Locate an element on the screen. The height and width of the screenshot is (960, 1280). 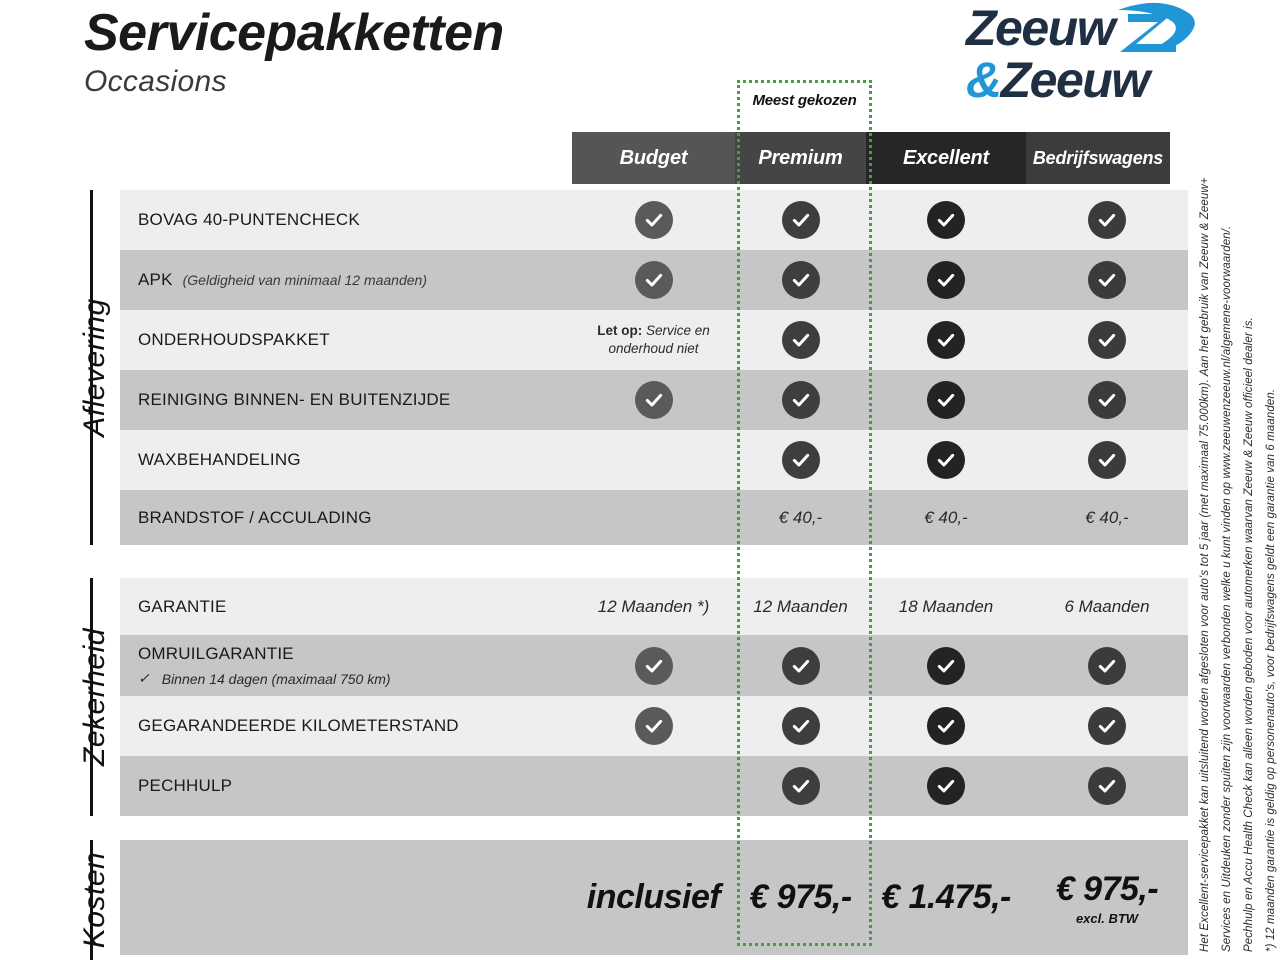
row-label: WAXBEHANDELING is located at coordinates (219, 459).